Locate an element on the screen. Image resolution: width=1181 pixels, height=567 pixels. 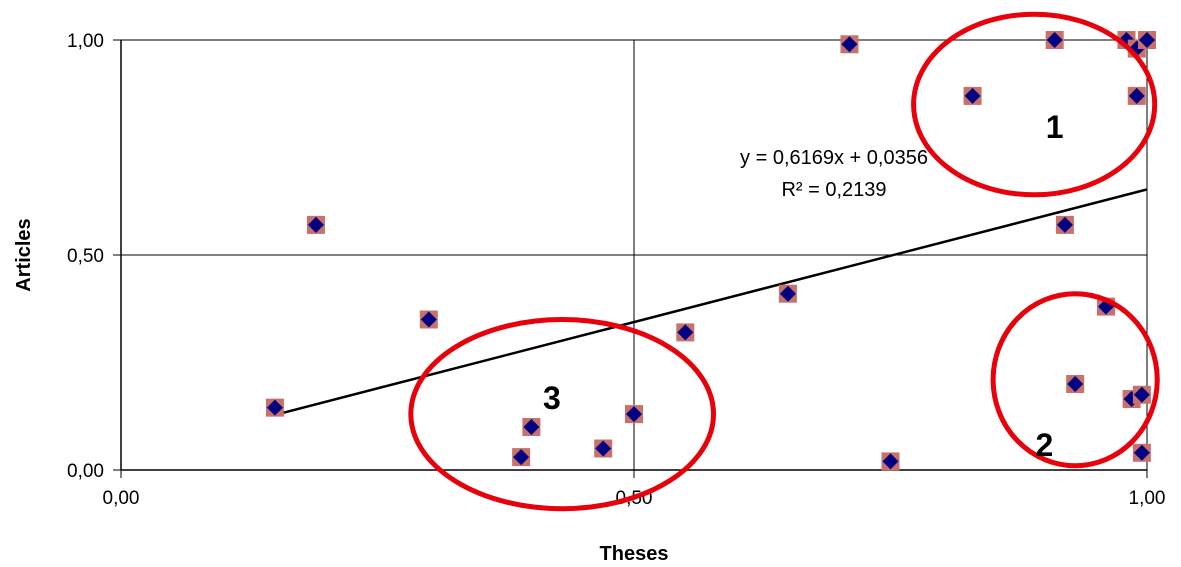
x-tick-label-0: 0,00 is located at coordinates (121, 498).